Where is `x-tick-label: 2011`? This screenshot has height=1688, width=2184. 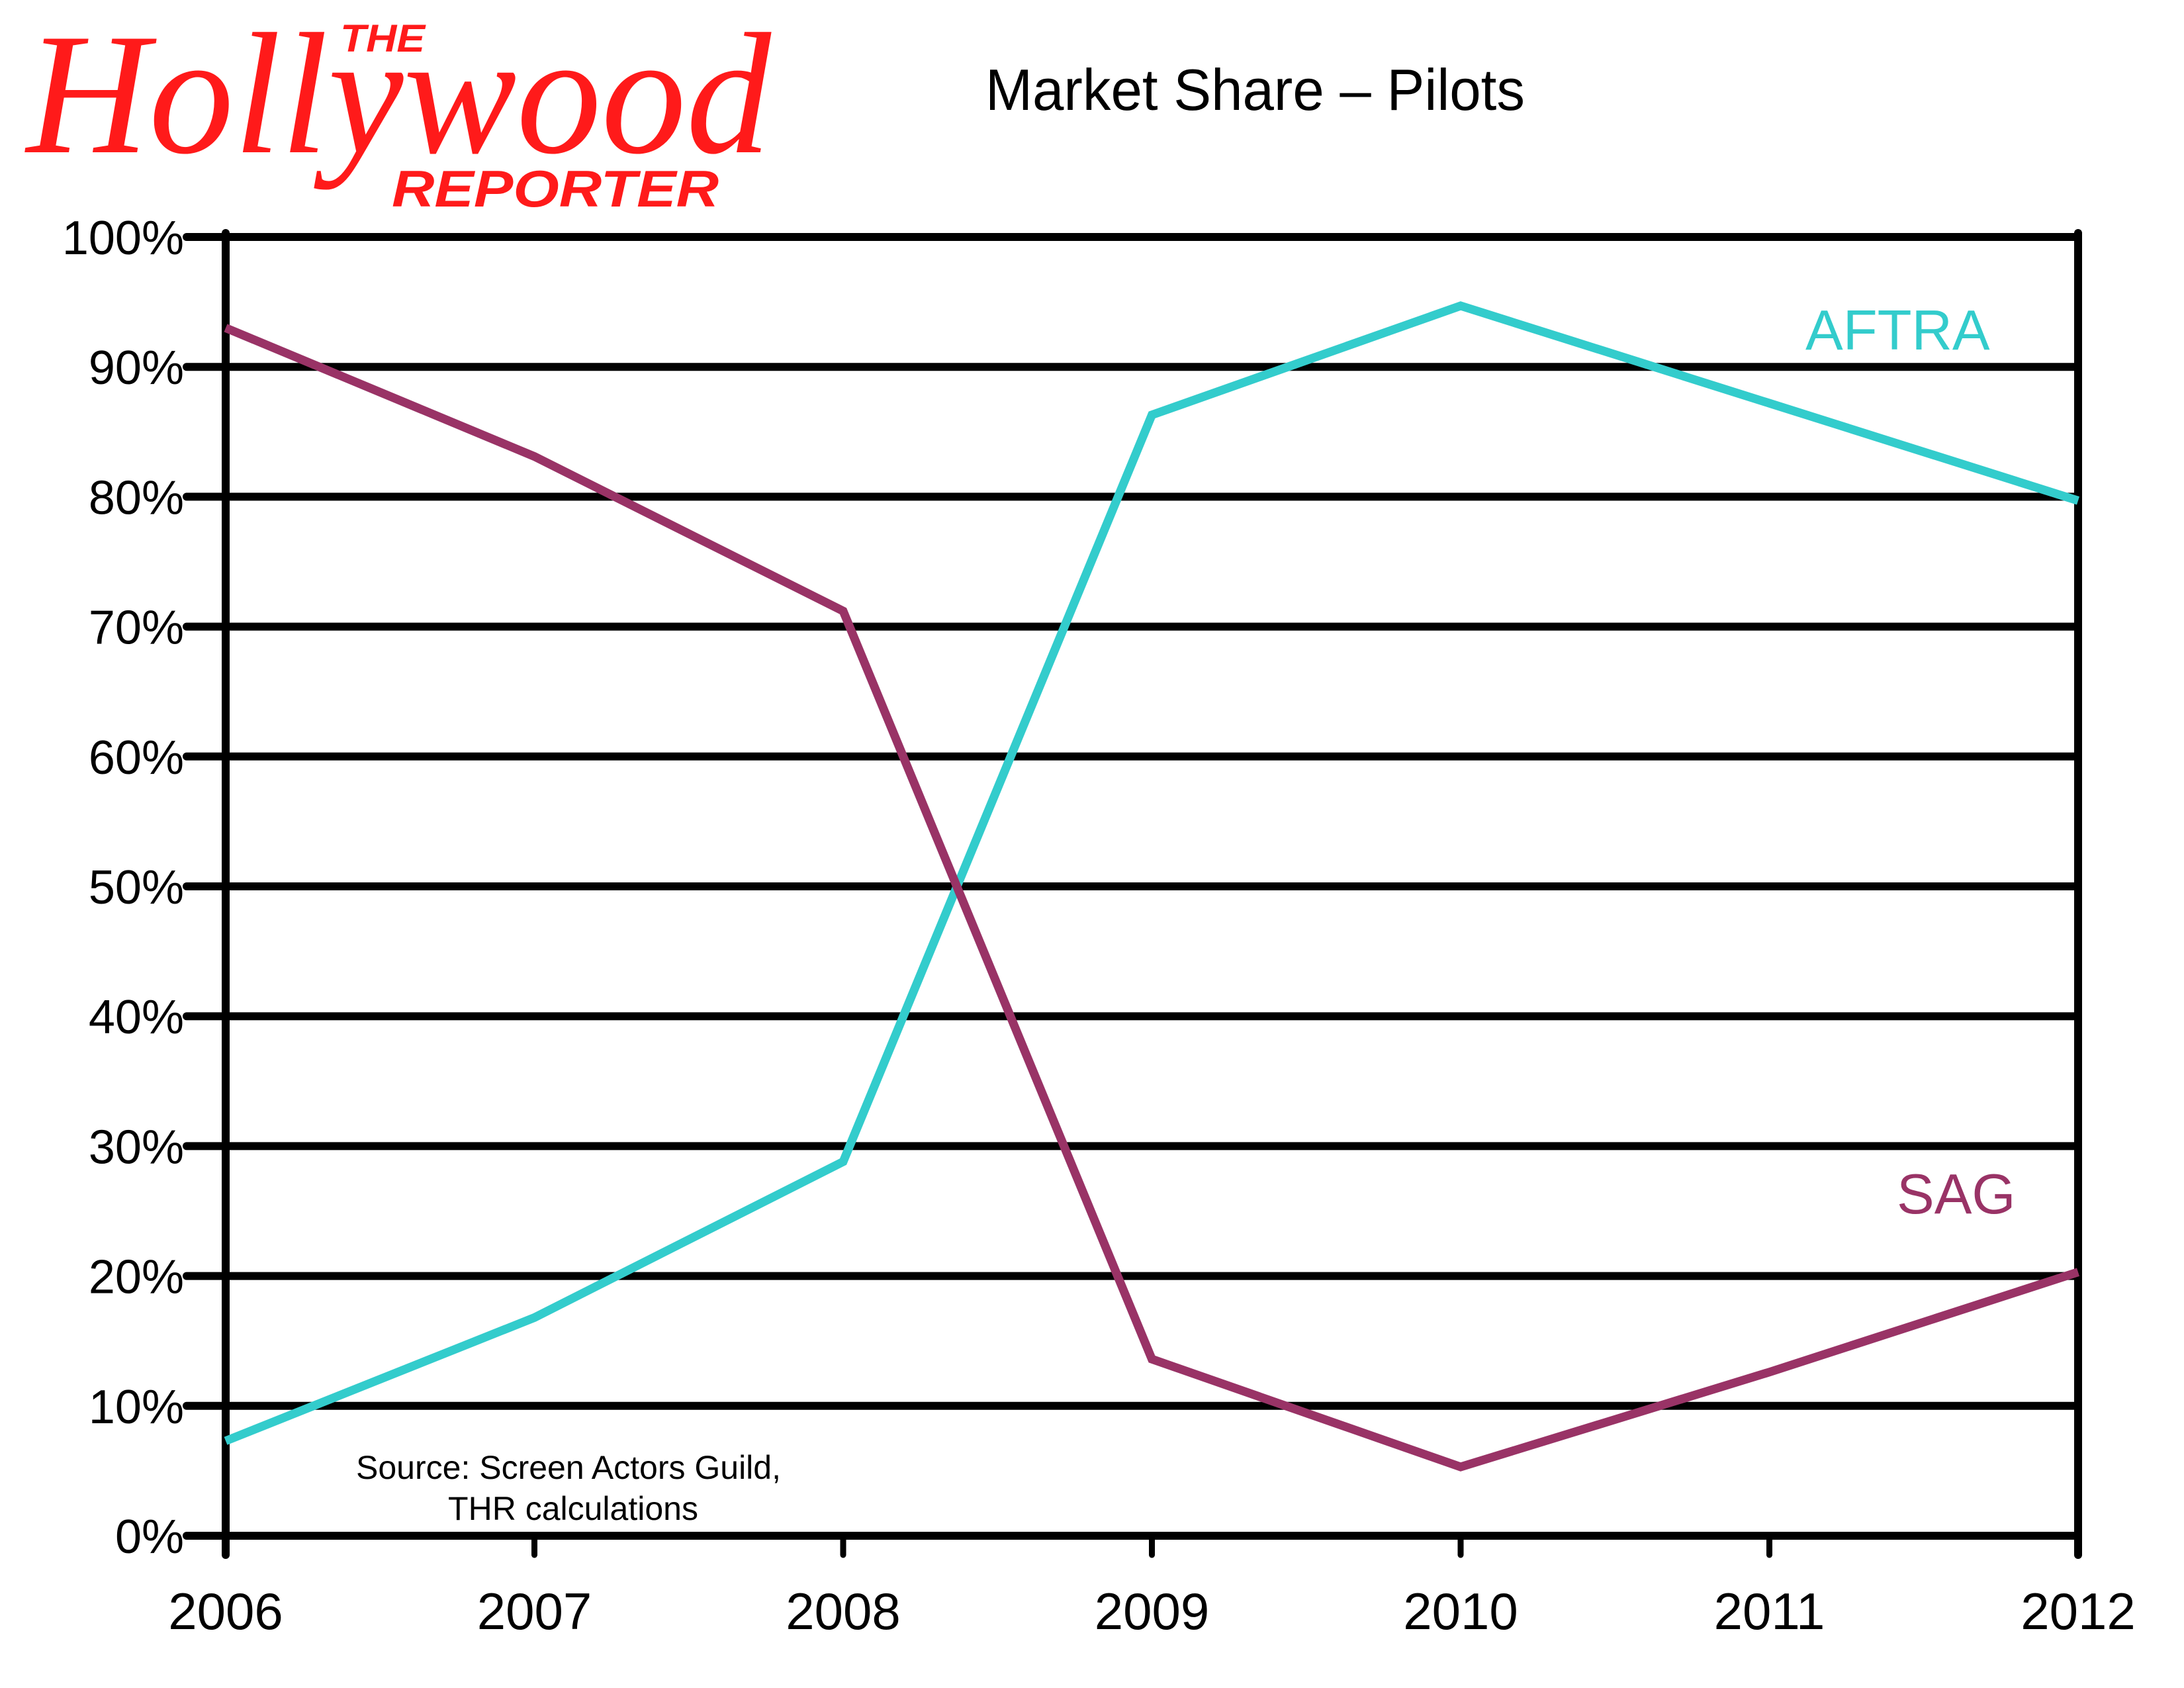
x-tick-label: 2011 is located at coordinates (1769, 1611).